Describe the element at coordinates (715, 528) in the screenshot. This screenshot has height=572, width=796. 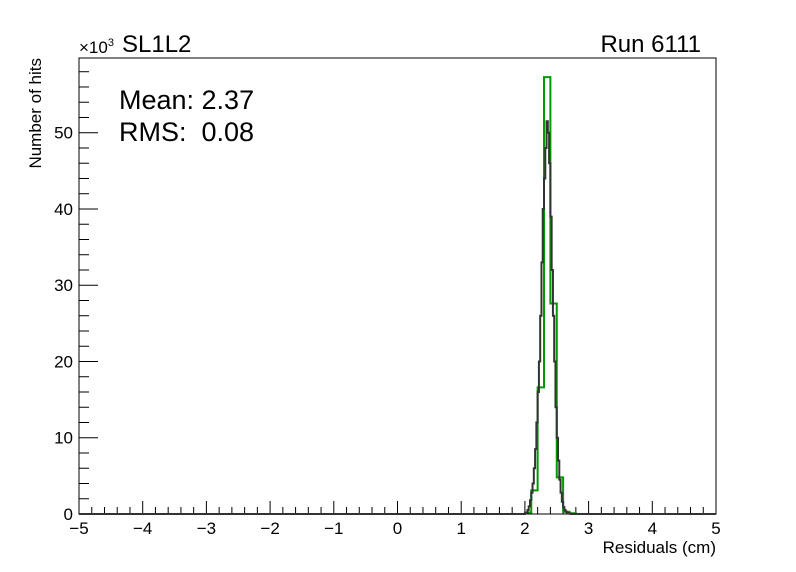
I see `x-tick-label: 5` at that location.